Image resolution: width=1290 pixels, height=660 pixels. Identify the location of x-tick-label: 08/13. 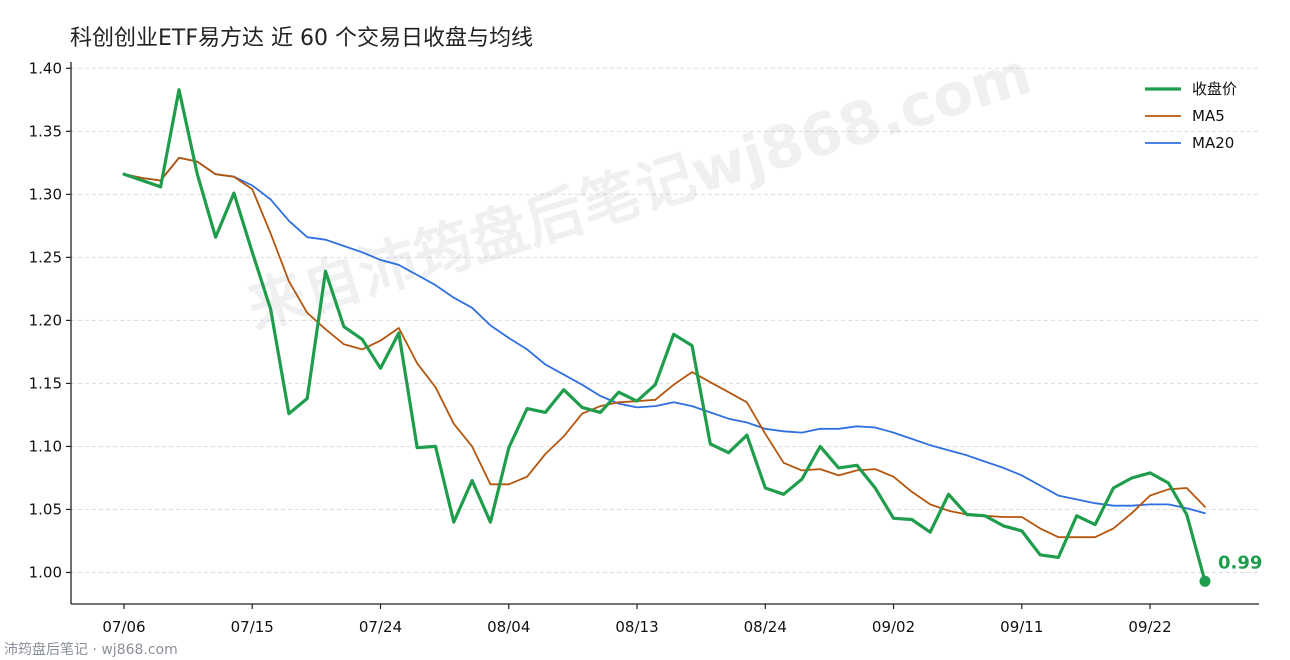
(636, 627).